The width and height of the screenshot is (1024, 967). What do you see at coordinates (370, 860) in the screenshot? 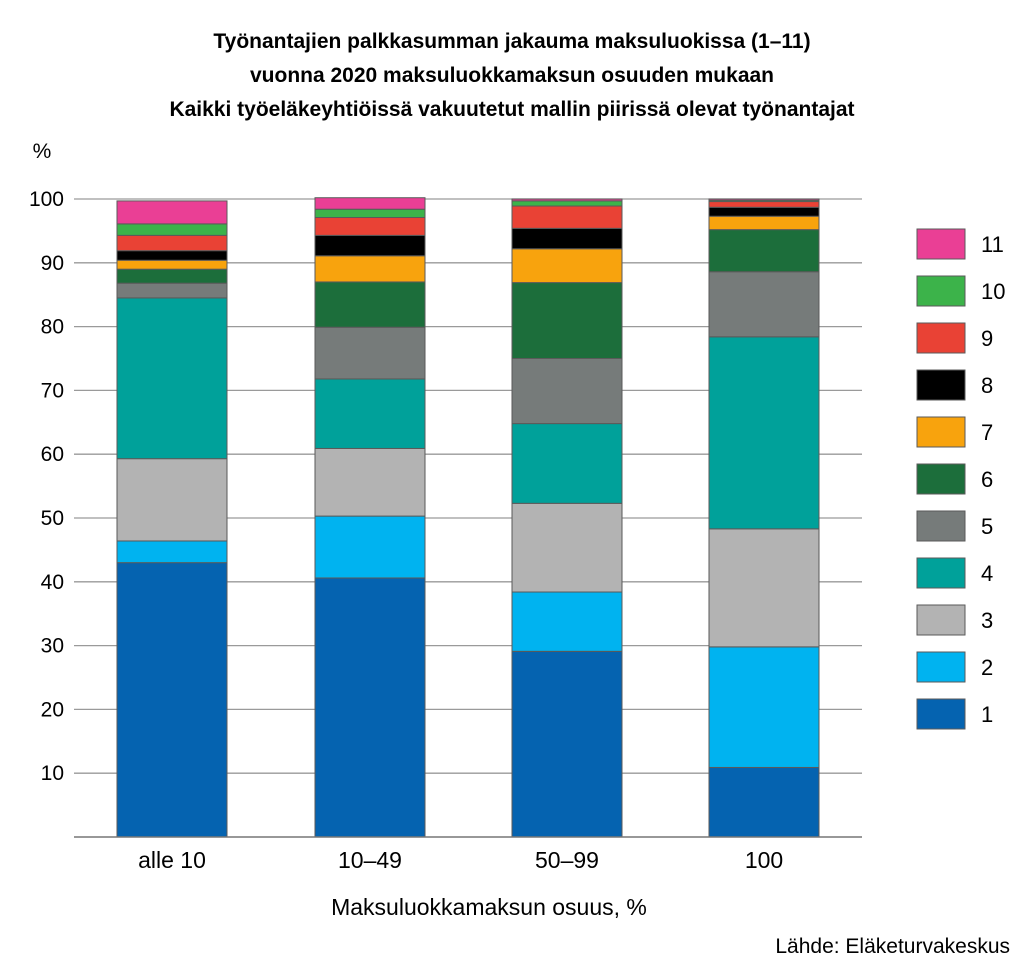
I see `x-category-label: 10–49` at bounding box center [370, 860].